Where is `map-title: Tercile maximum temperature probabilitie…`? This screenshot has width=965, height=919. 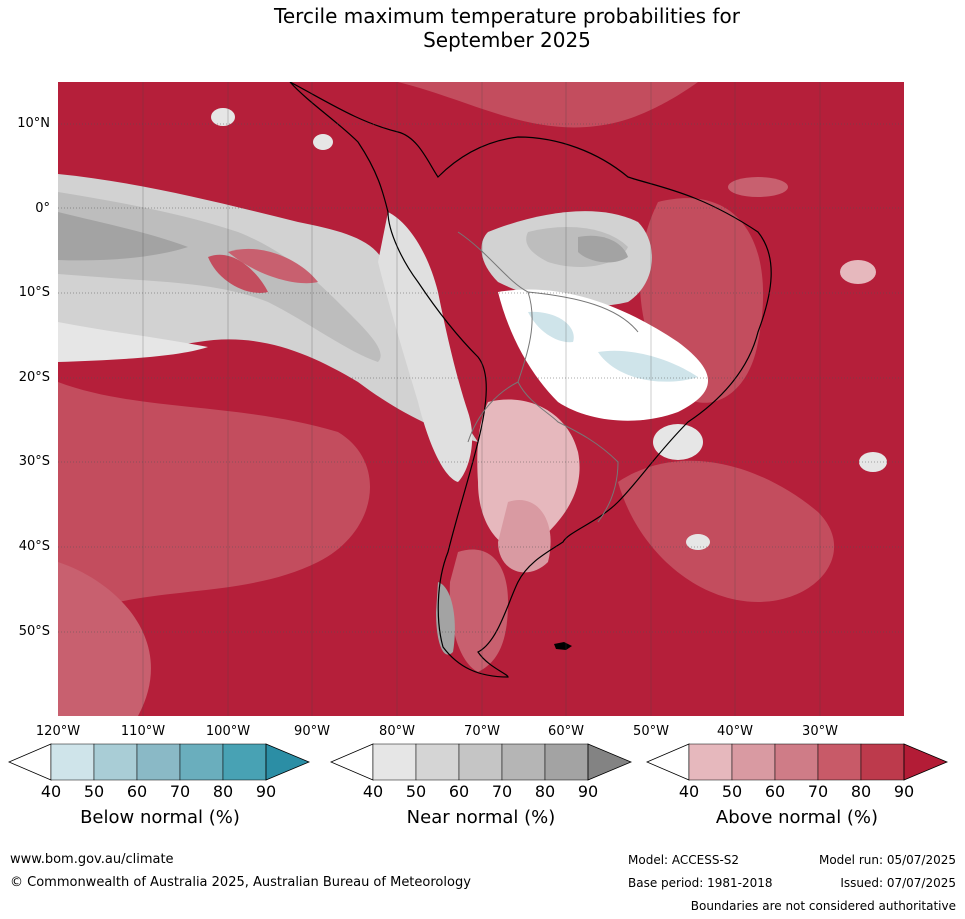 map-title: Tercile maximum temperature probabilitie… is located at coordinates (482, 28).